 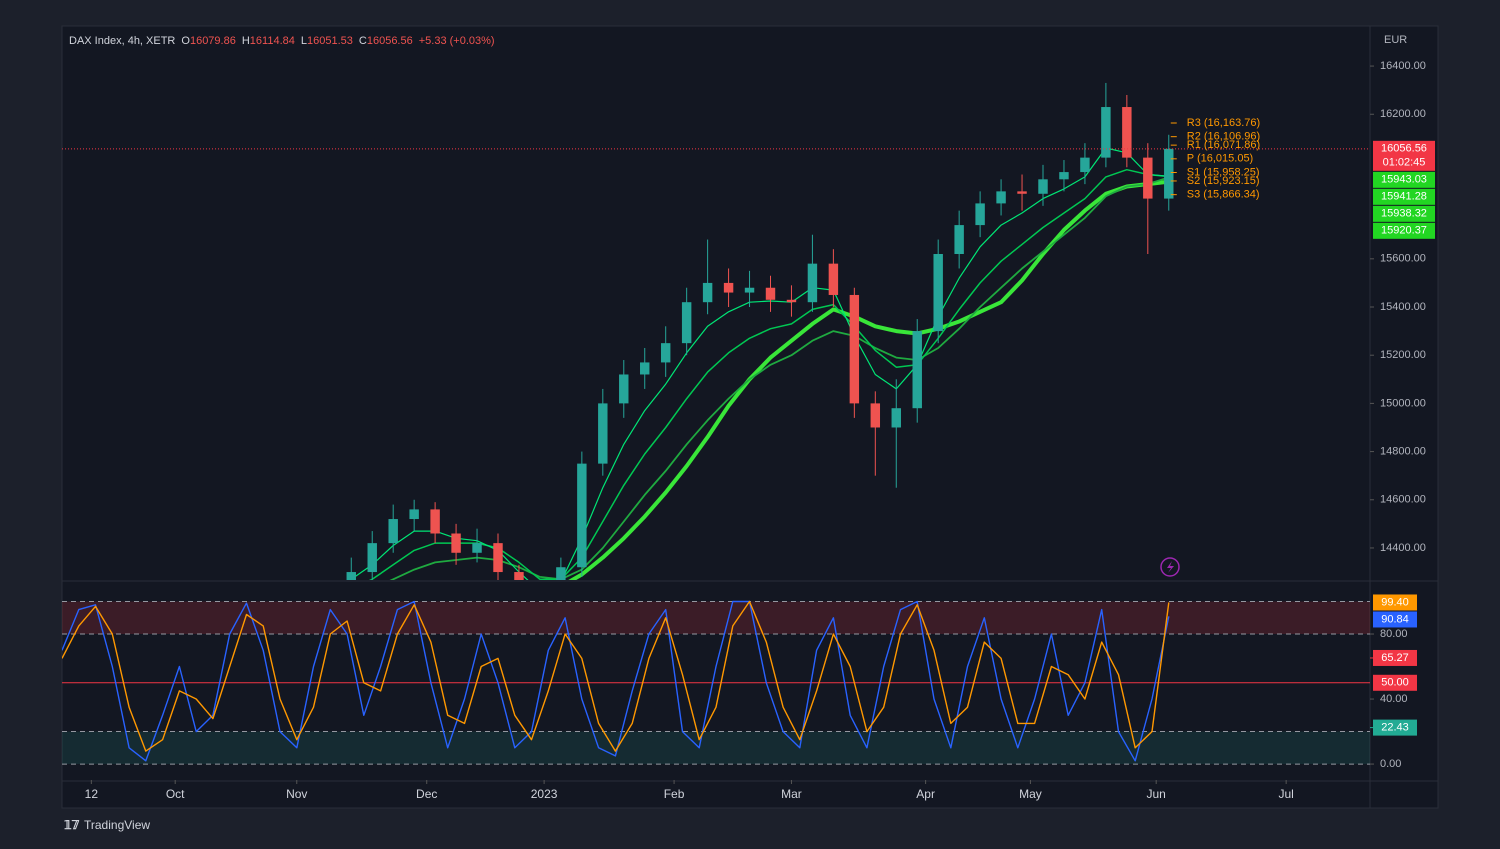 I want to click on last-price-box, so click(x=1404, y=155).